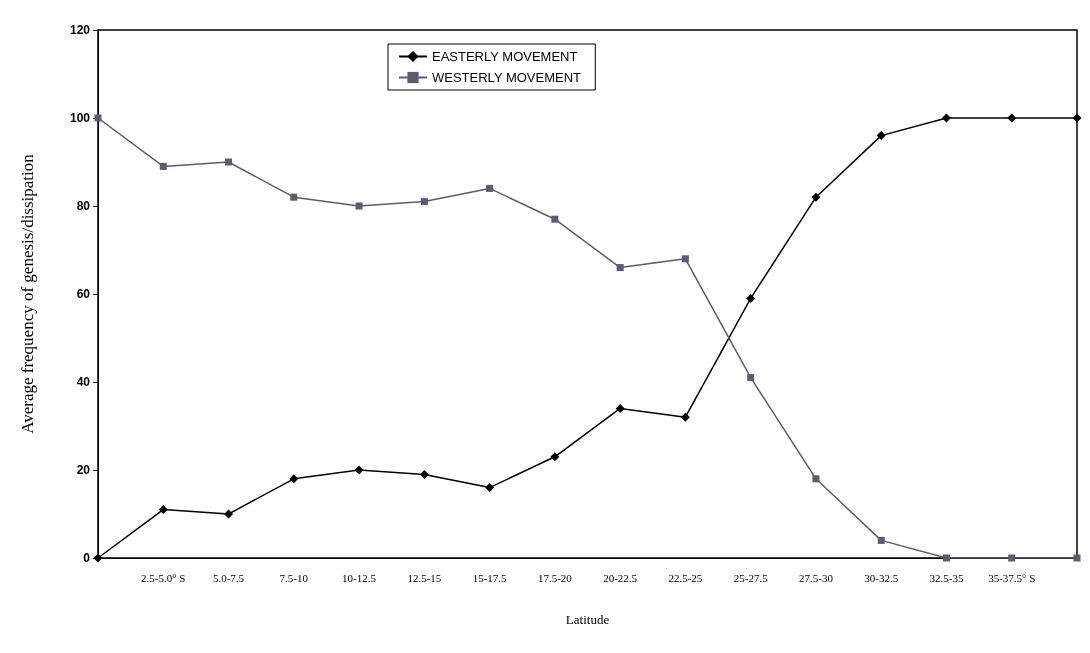 The height and width of the screenshot is (653, 1090). What do you see at coordinates (507, 77) in the screenshot?
I see `legend-label: WESTERLY MOVEMENT` at bounding box center [507, 77].